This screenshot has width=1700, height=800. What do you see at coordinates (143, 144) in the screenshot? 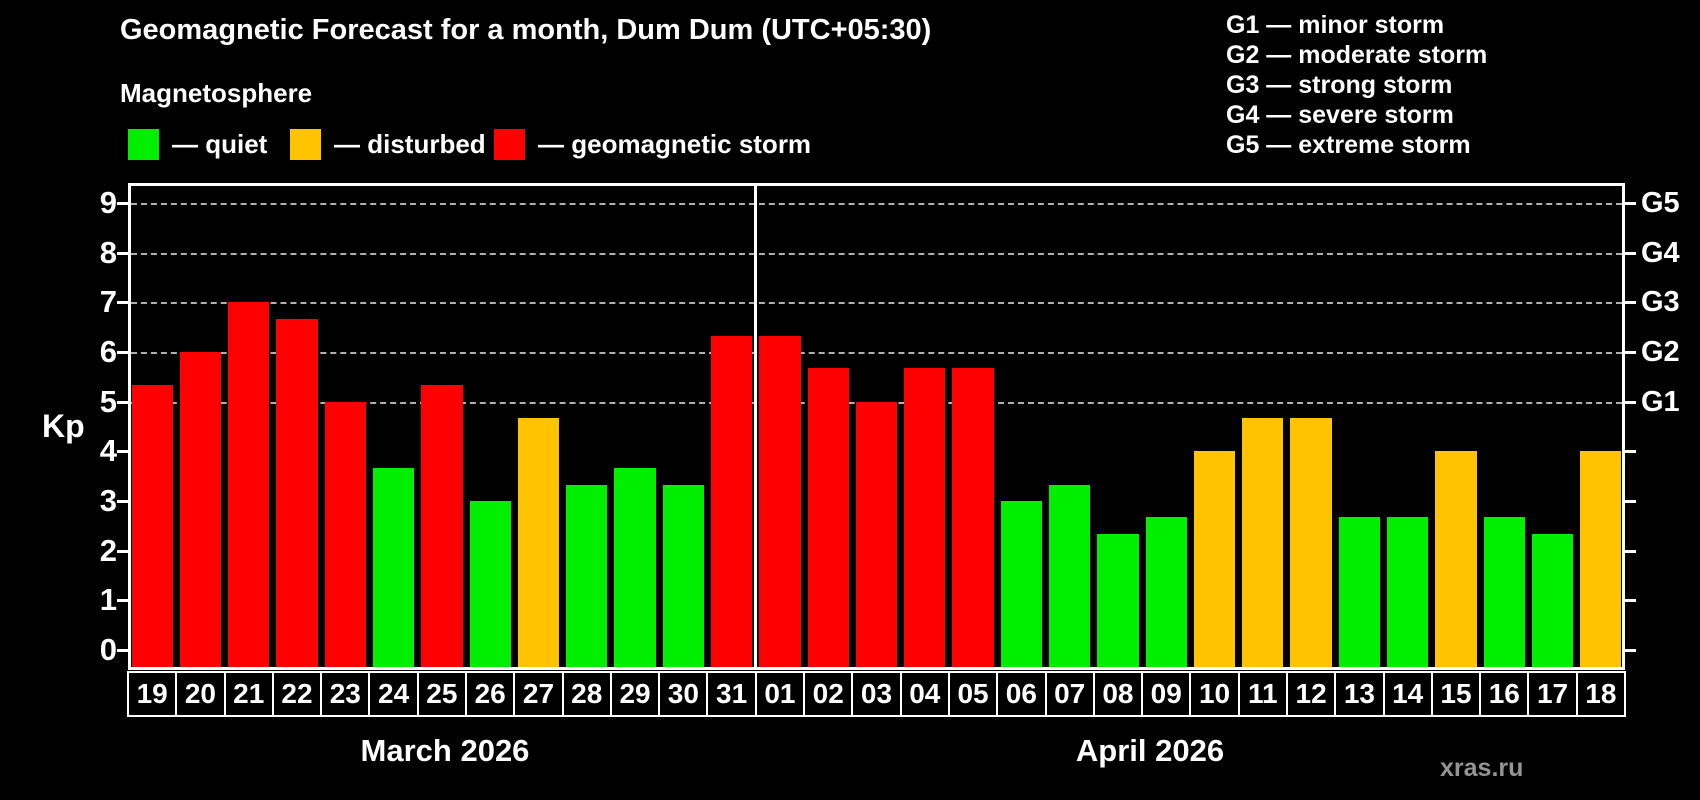
I see `quiet-color-swatch` at bounding box center [143, 144].